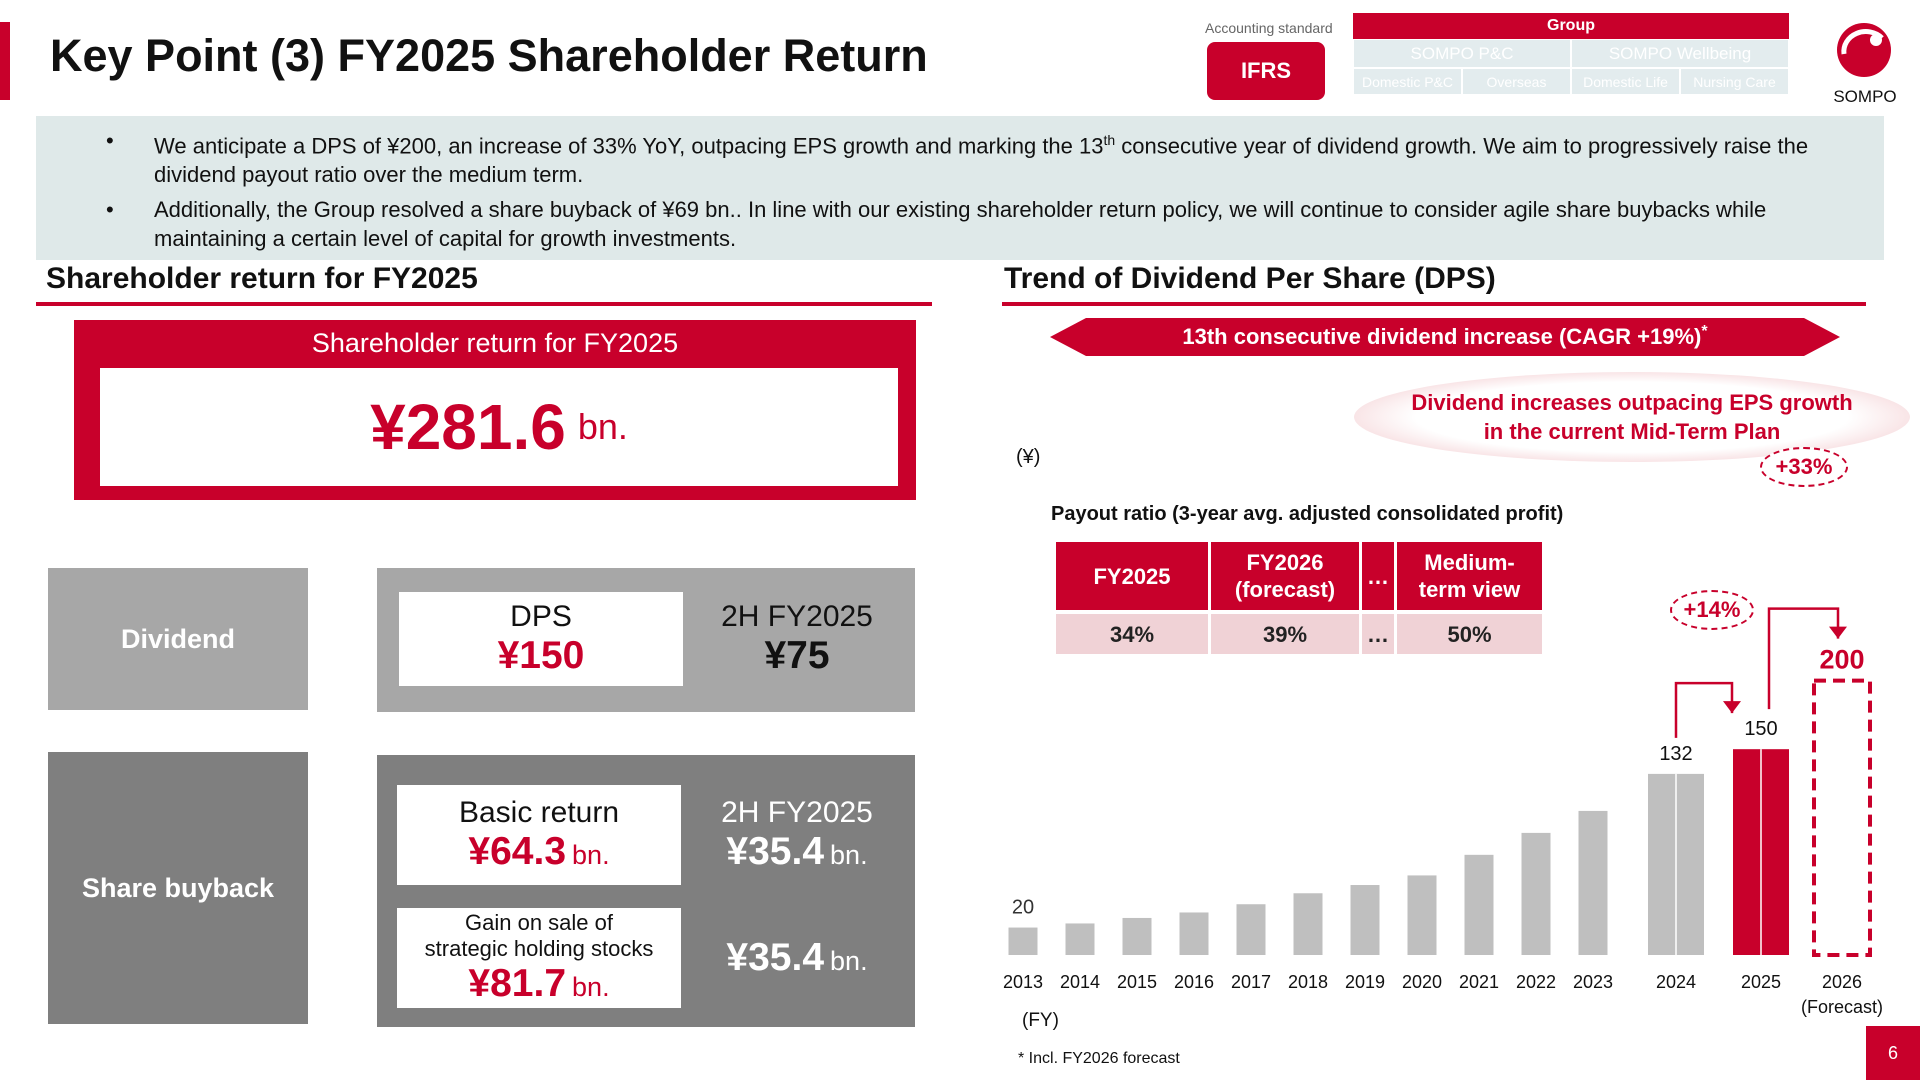 This screenshot has height=1080, width=1920. Describe the element at coordinates (484, 304) in the screenshot. I see `left-heading-underline` at that location.